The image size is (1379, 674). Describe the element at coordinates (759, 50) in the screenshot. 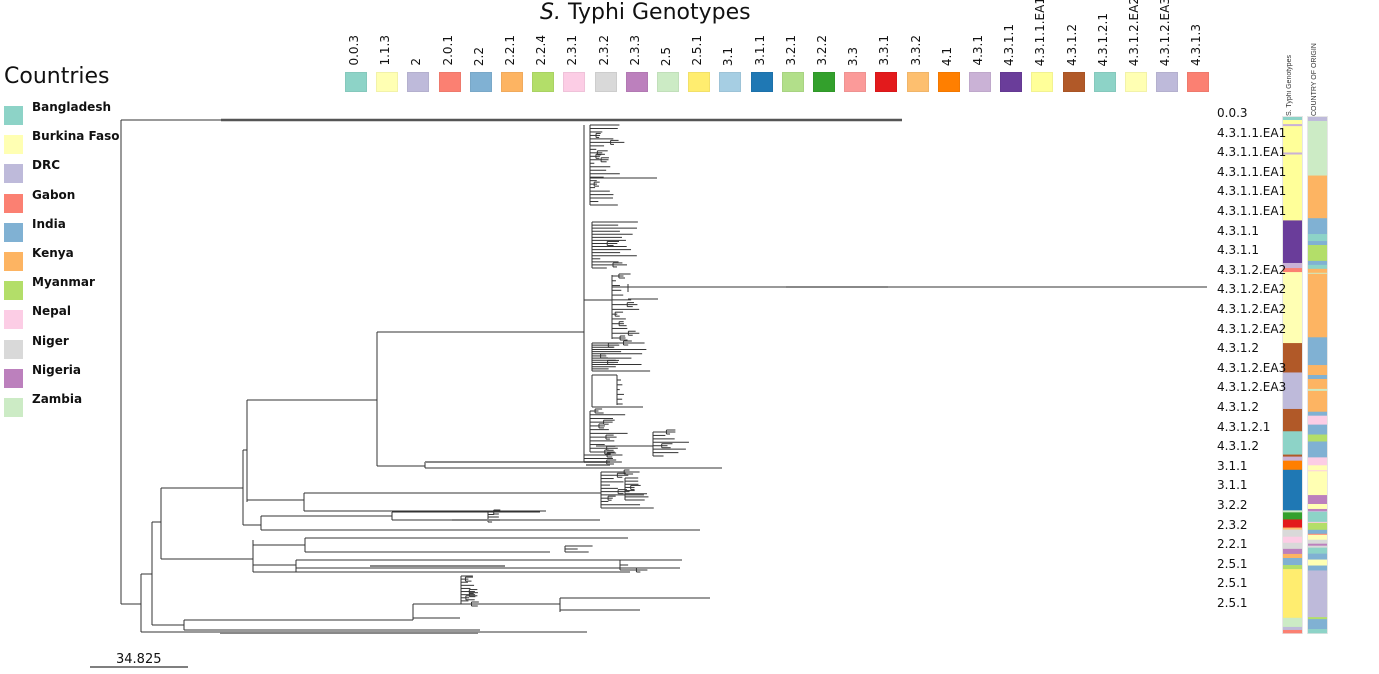

I see `genotype-label: 3.1.1` at that location.